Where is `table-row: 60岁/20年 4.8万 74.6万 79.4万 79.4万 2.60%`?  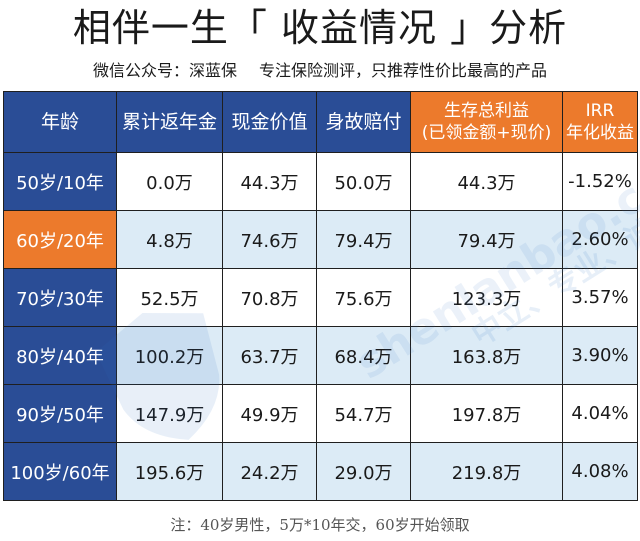 table-row: 60岁/20年 4.8万 74.6万 79.4万 79.4万 2.60% is located at coordinates (320, 239).